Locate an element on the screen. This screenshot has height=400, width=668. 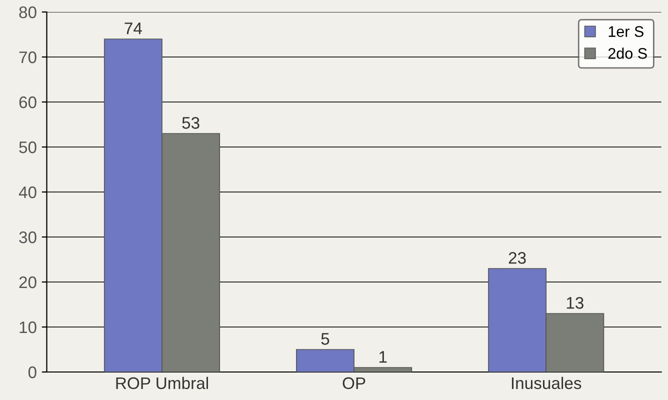
legend-label: 1er S is located at coordinates (626, 31).